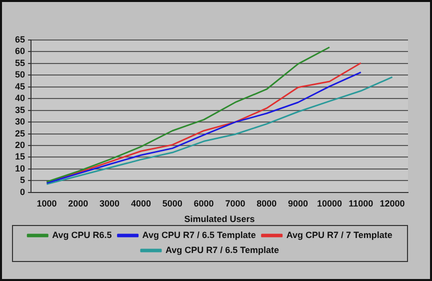 The height and width of the screenshot is (281, 432). What do you see at coordinates (20, 168) in the screenshot?
I see `y-tick-label: 10` at bounding box center [20, 168].